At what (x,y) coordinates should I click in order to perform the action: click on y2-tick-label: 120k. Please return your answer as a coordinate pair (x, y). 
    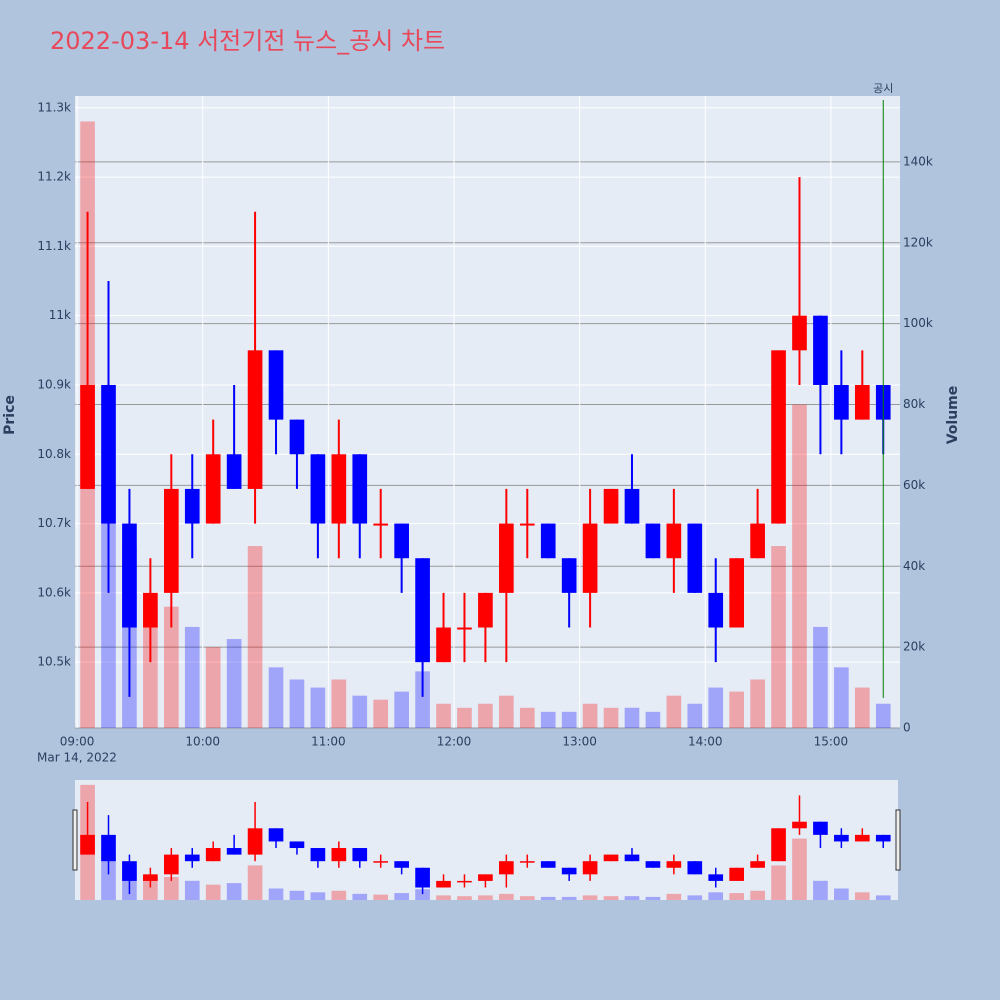
    Looking at the image, I should click on (918, 242).